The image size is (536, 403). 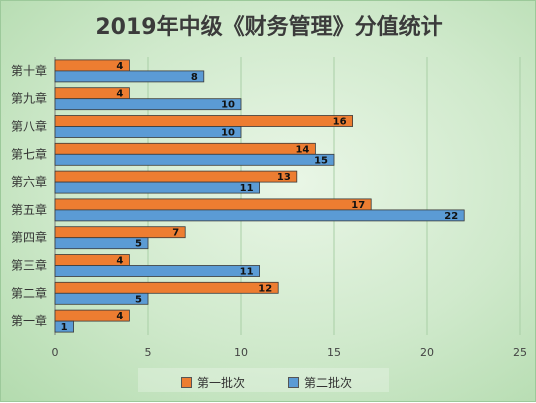 I want to click on data-label-s2-7: 10, so click(x=228, y=133).